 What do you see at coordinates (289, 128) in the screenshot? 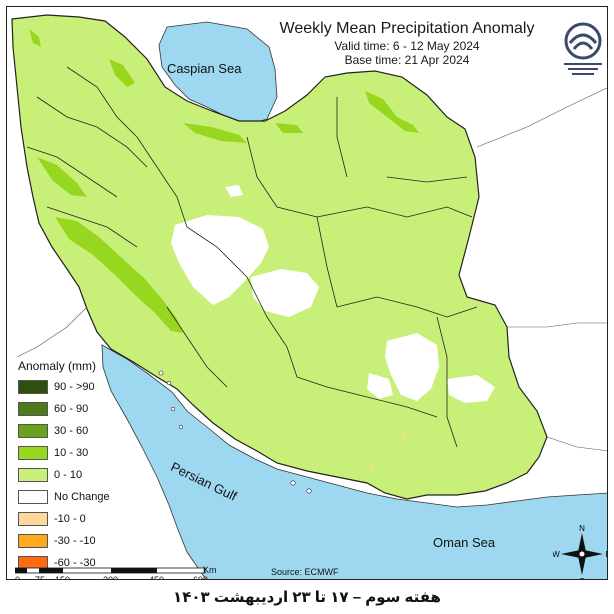
I see `anomaly-band-mazandaran` at bounding box center [289, 128].